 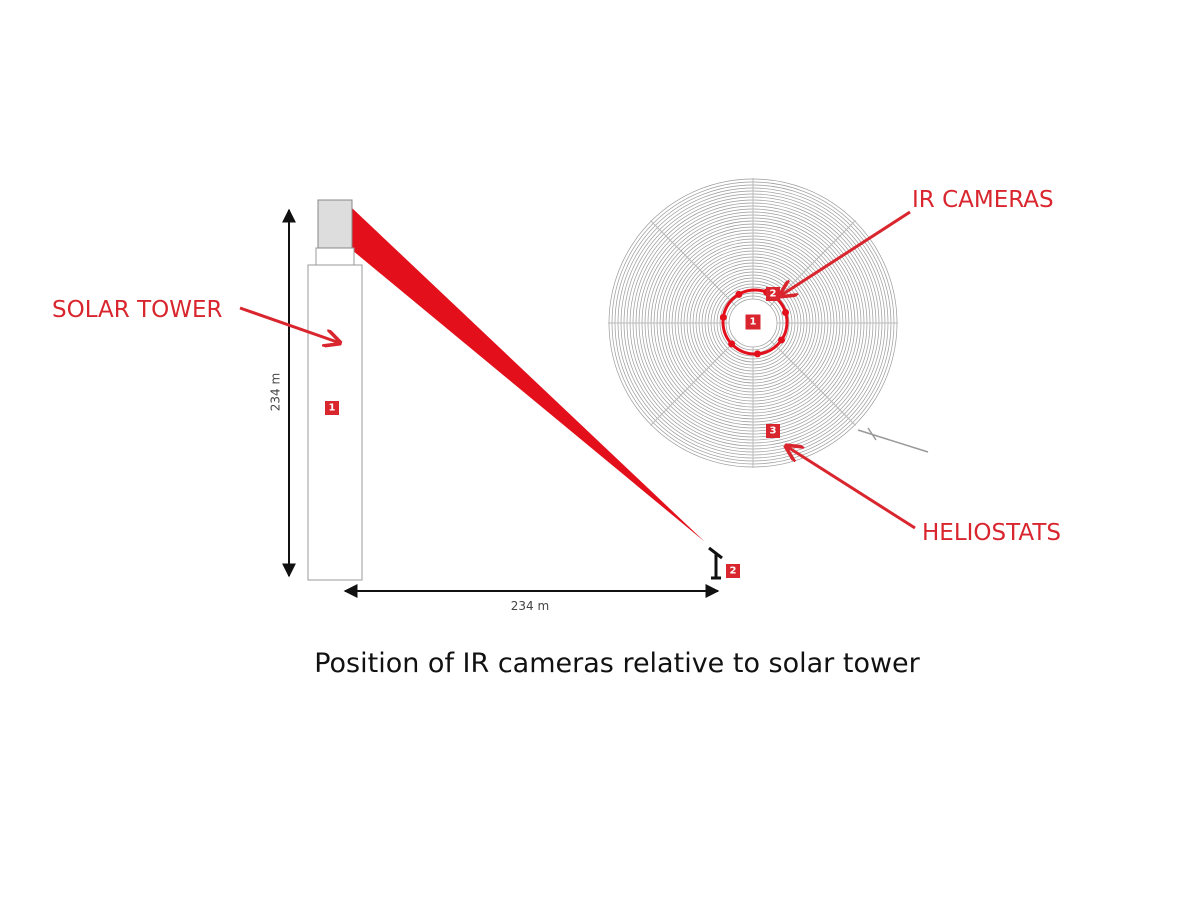 I want to click on top-view-overlay: 1 2 3, so click(x=824, y=370).